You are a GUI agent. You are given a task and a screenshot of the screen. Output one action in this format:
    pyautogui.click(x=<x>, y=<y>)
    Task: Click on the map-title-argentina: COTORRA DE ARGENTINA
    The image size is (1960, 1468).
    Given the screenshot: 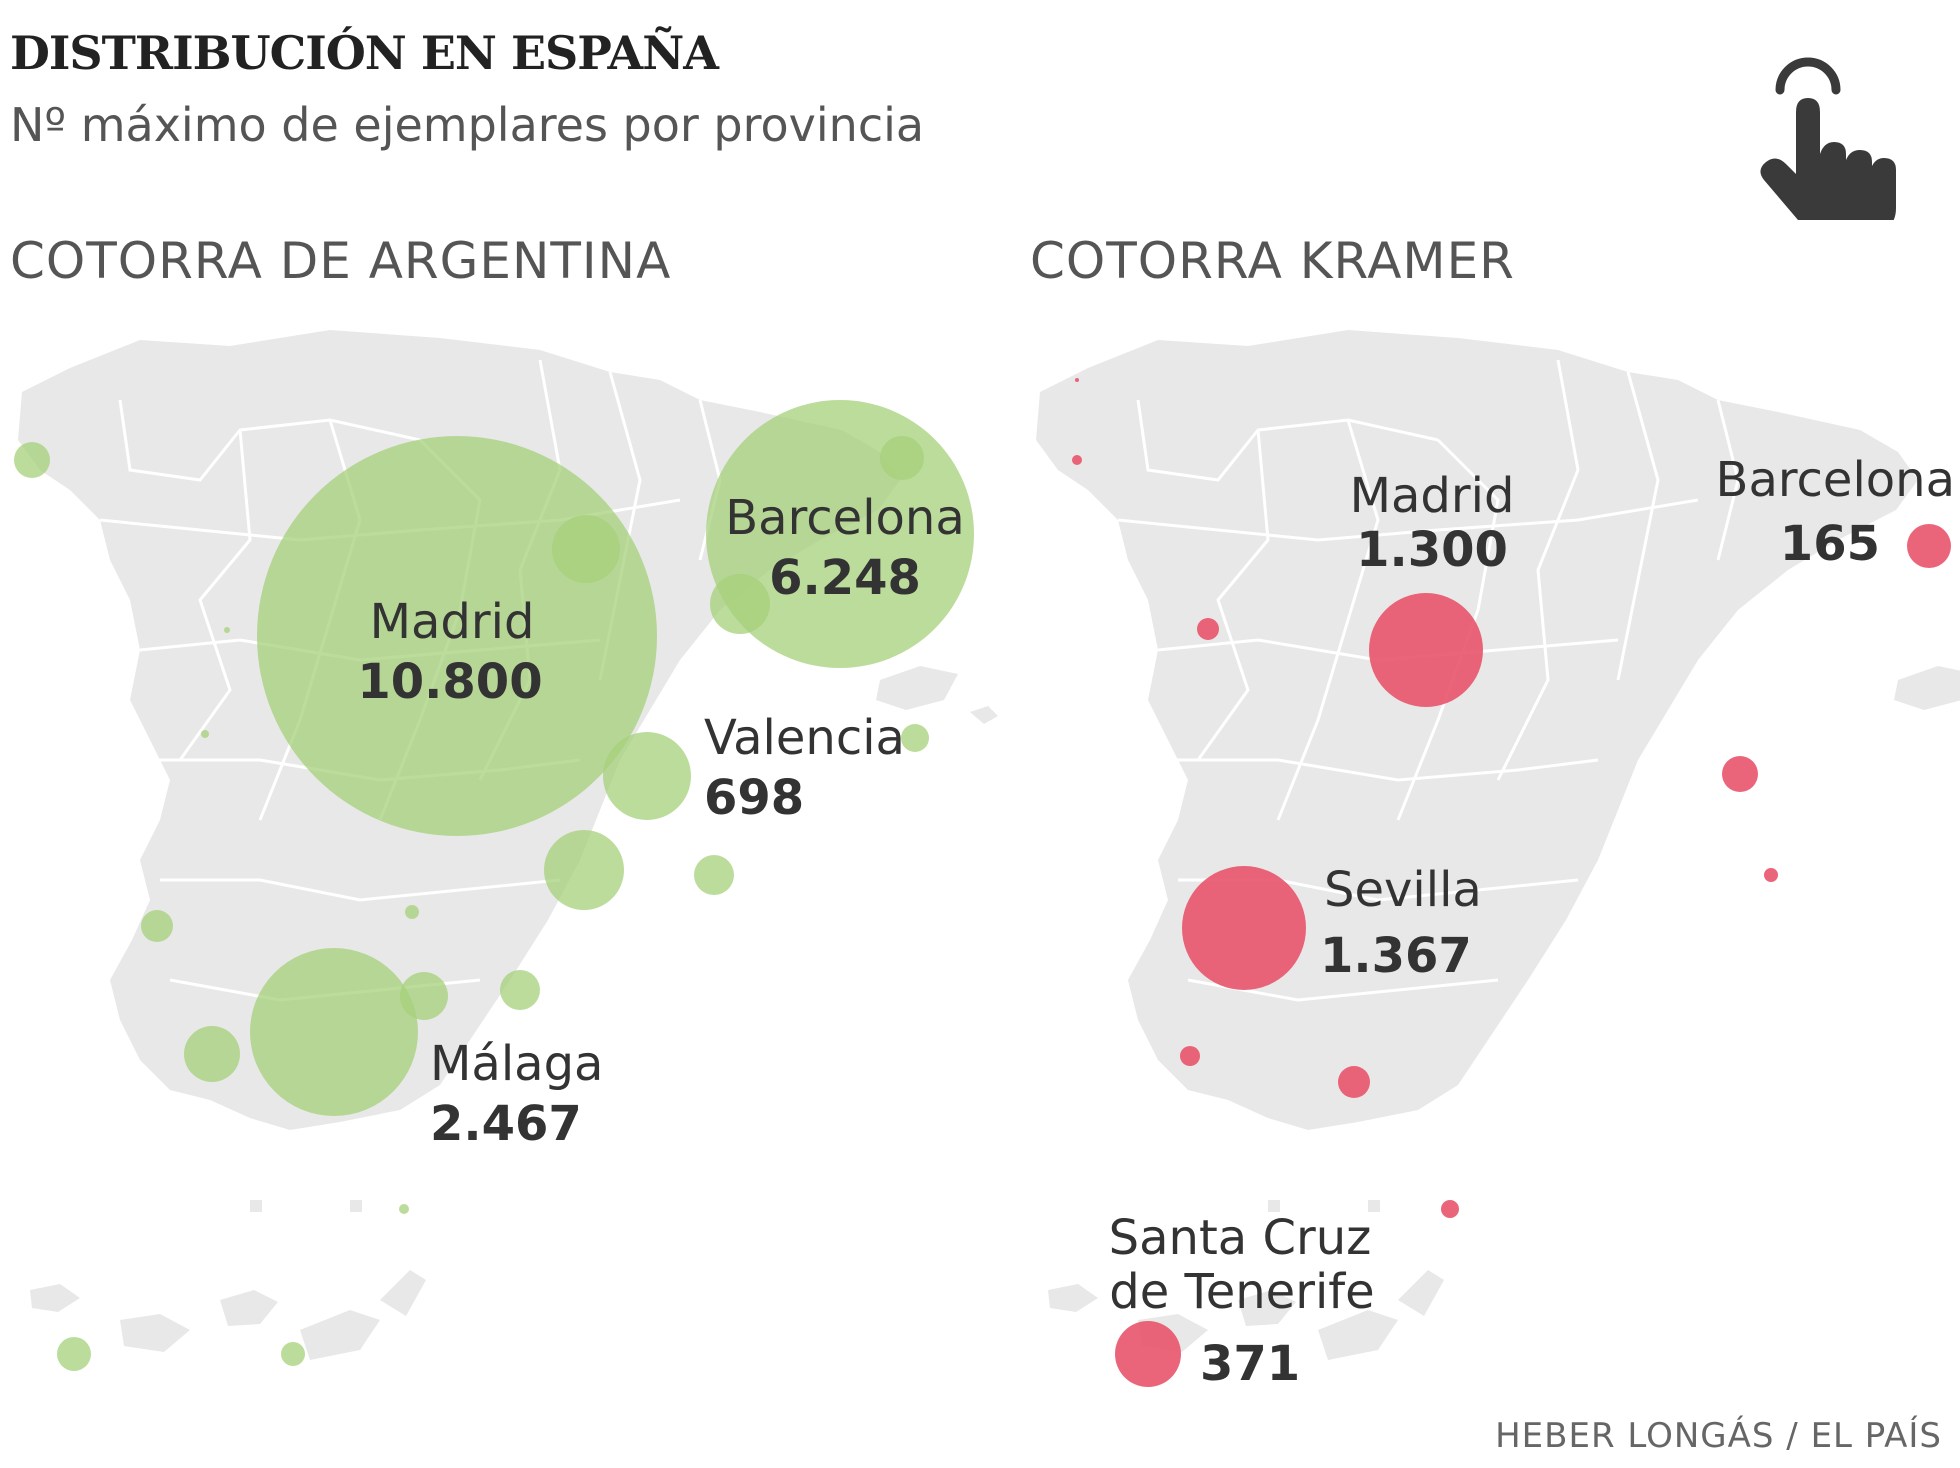 What is the action you would take?
    pyautogui.click(x=341, y=261)
    